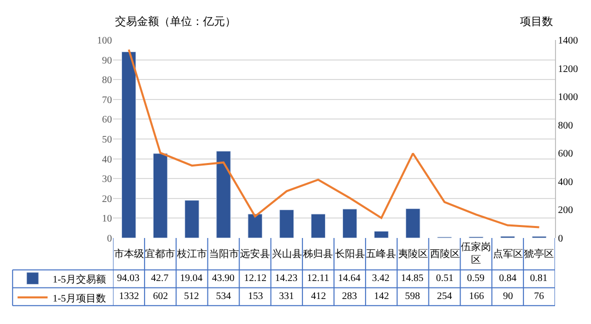 The height and width of the screenshot is (324, 591). Describe the element at coordinates (539, 278) in the screenshot. I see `data-label: 0.81` at that location.